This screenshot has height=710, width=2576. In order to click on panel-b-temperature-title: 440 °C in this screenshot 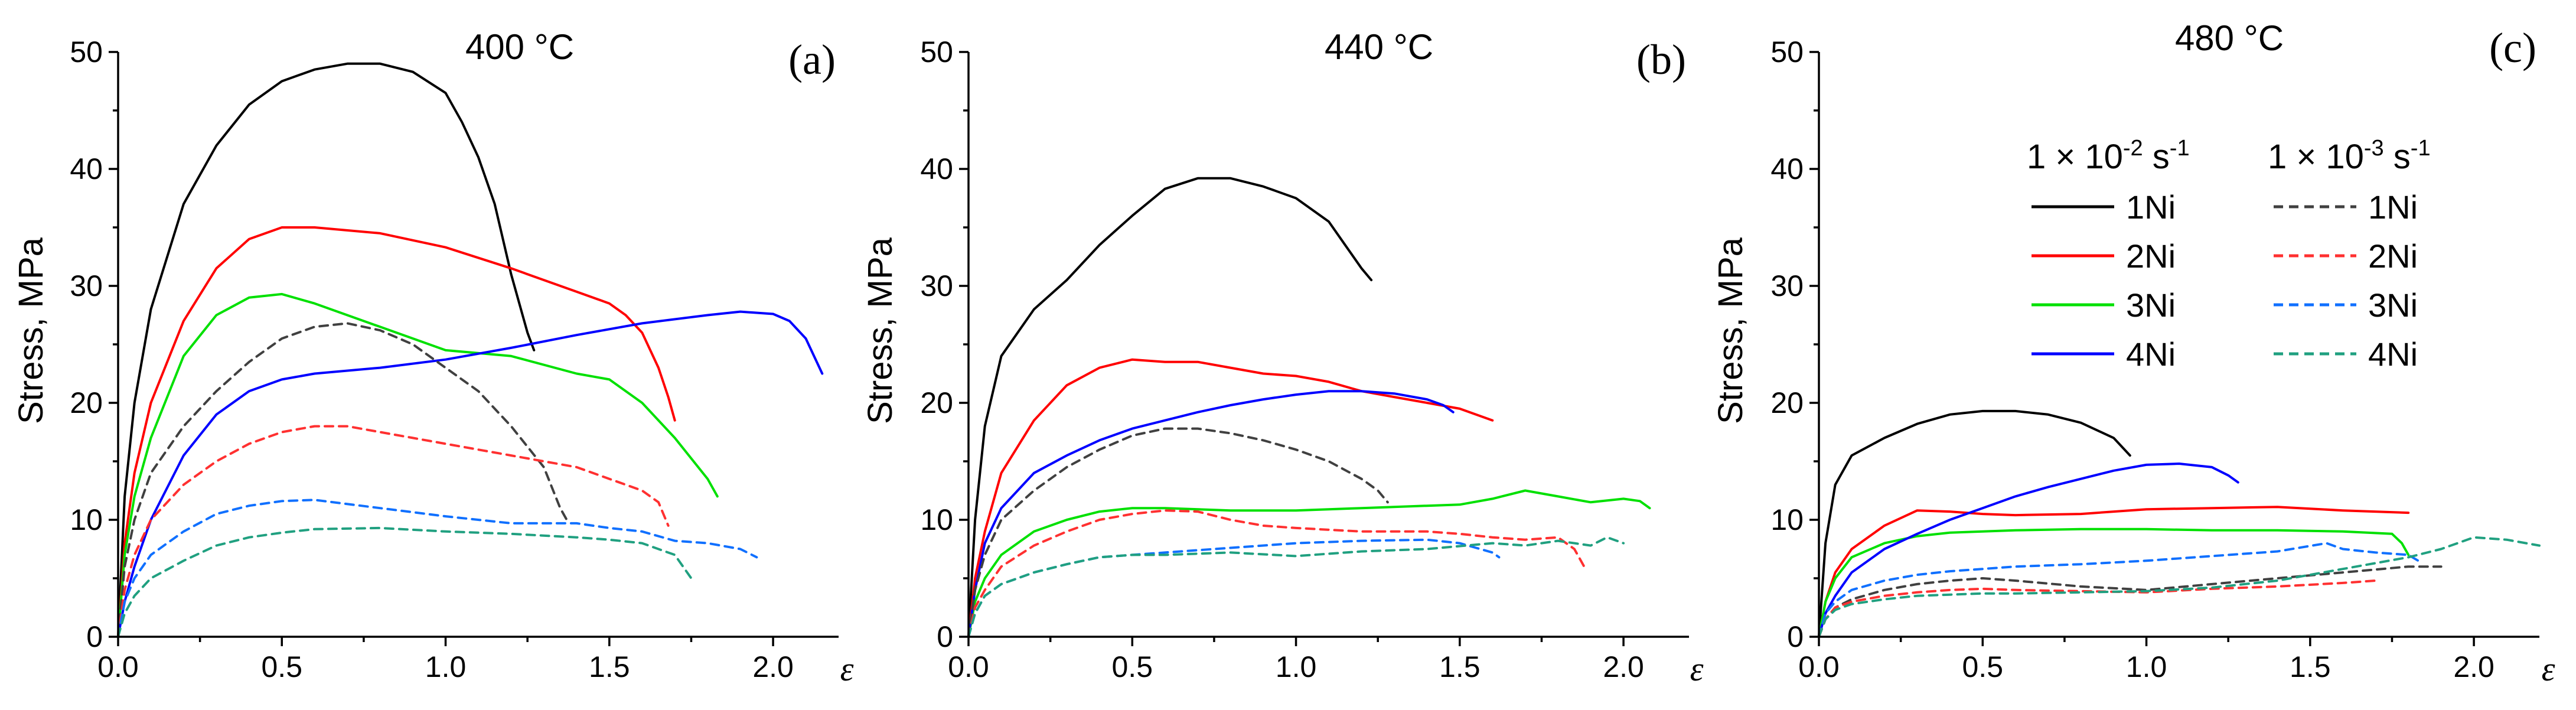, I will do `click(1379, 47)`.